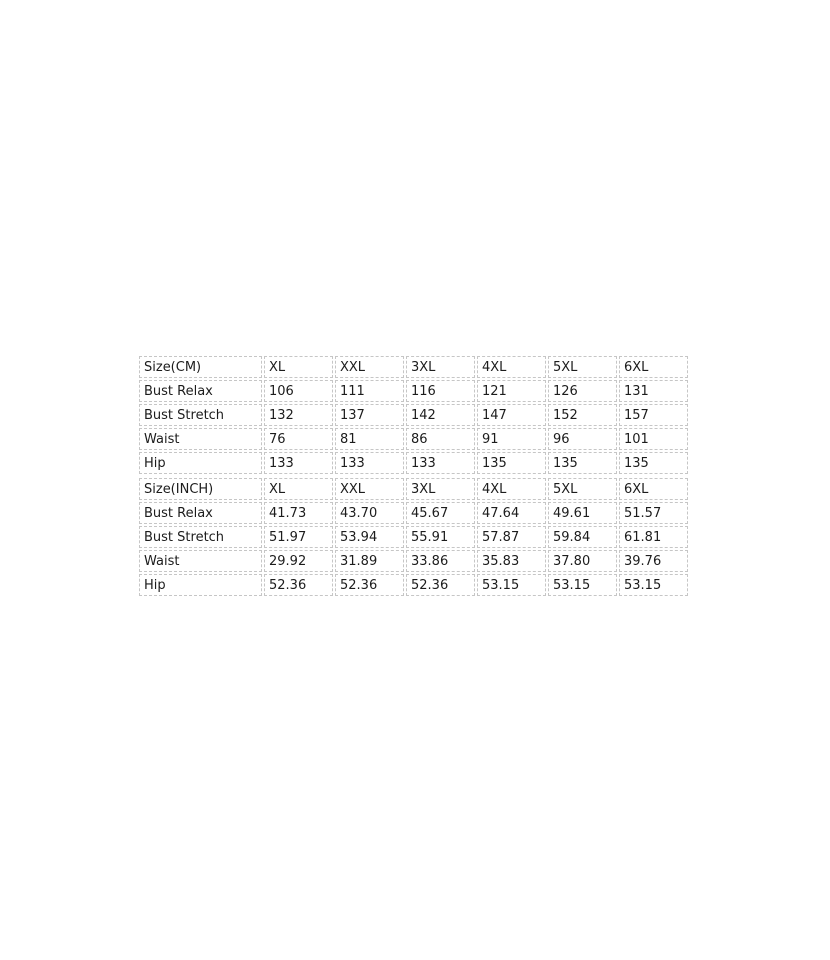 The height and width of the screenshot is (960, 830). I want to click on table-cell: 33.86, so click(440, 561).